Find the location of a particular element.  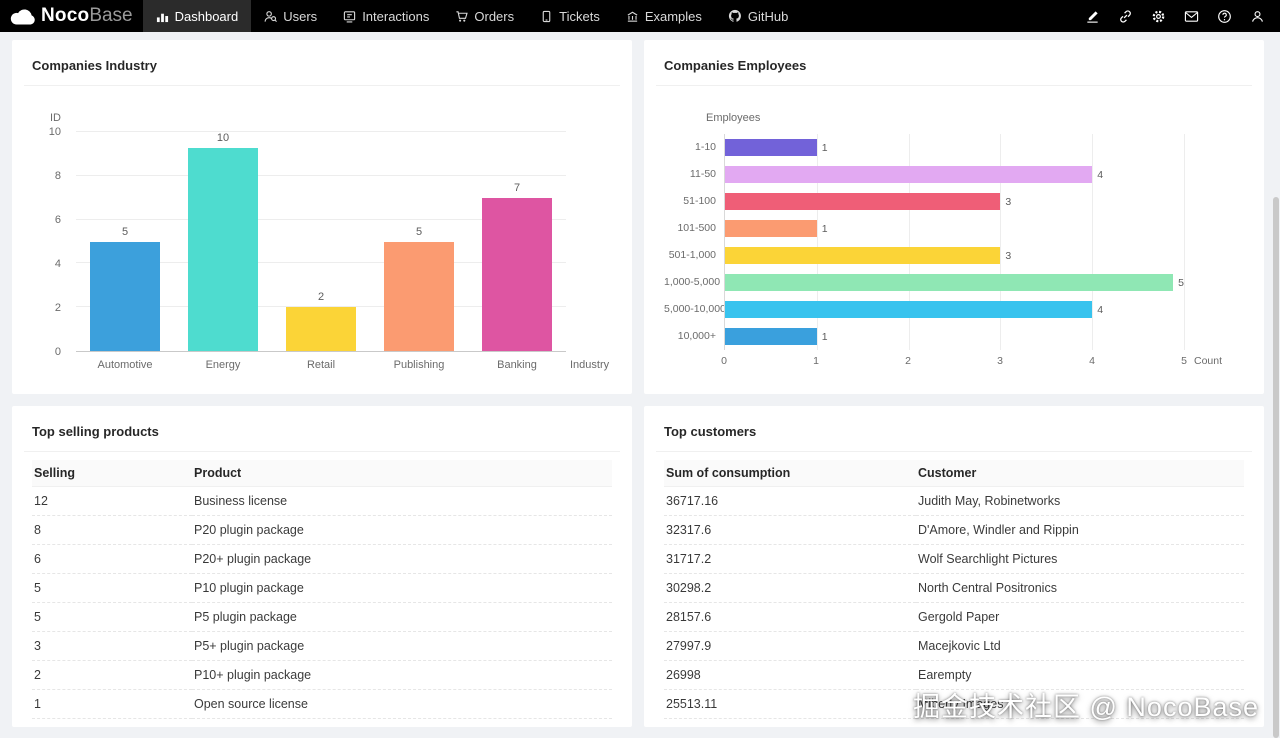

table-row: 26998 Earempty is located at coordinates (954, 675).